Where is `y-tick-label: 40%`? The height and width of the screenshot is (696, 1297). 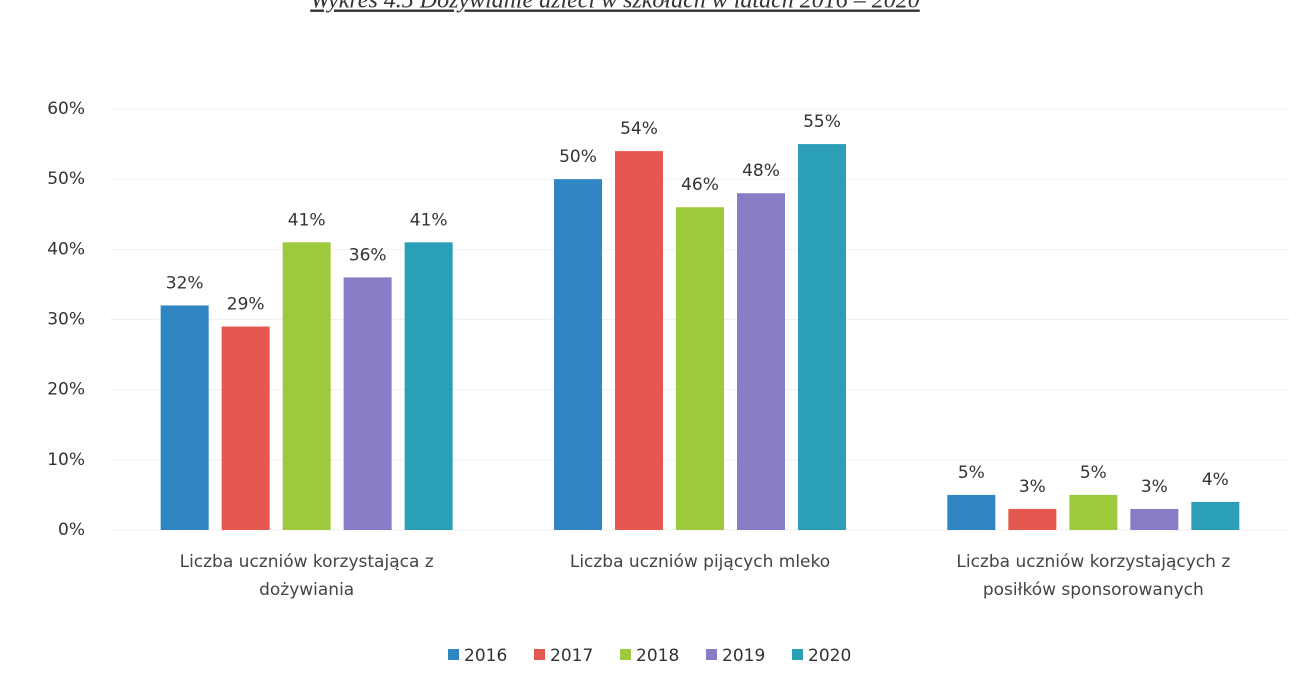
y-tick-label: 40% is located at coordinates (66, 249).